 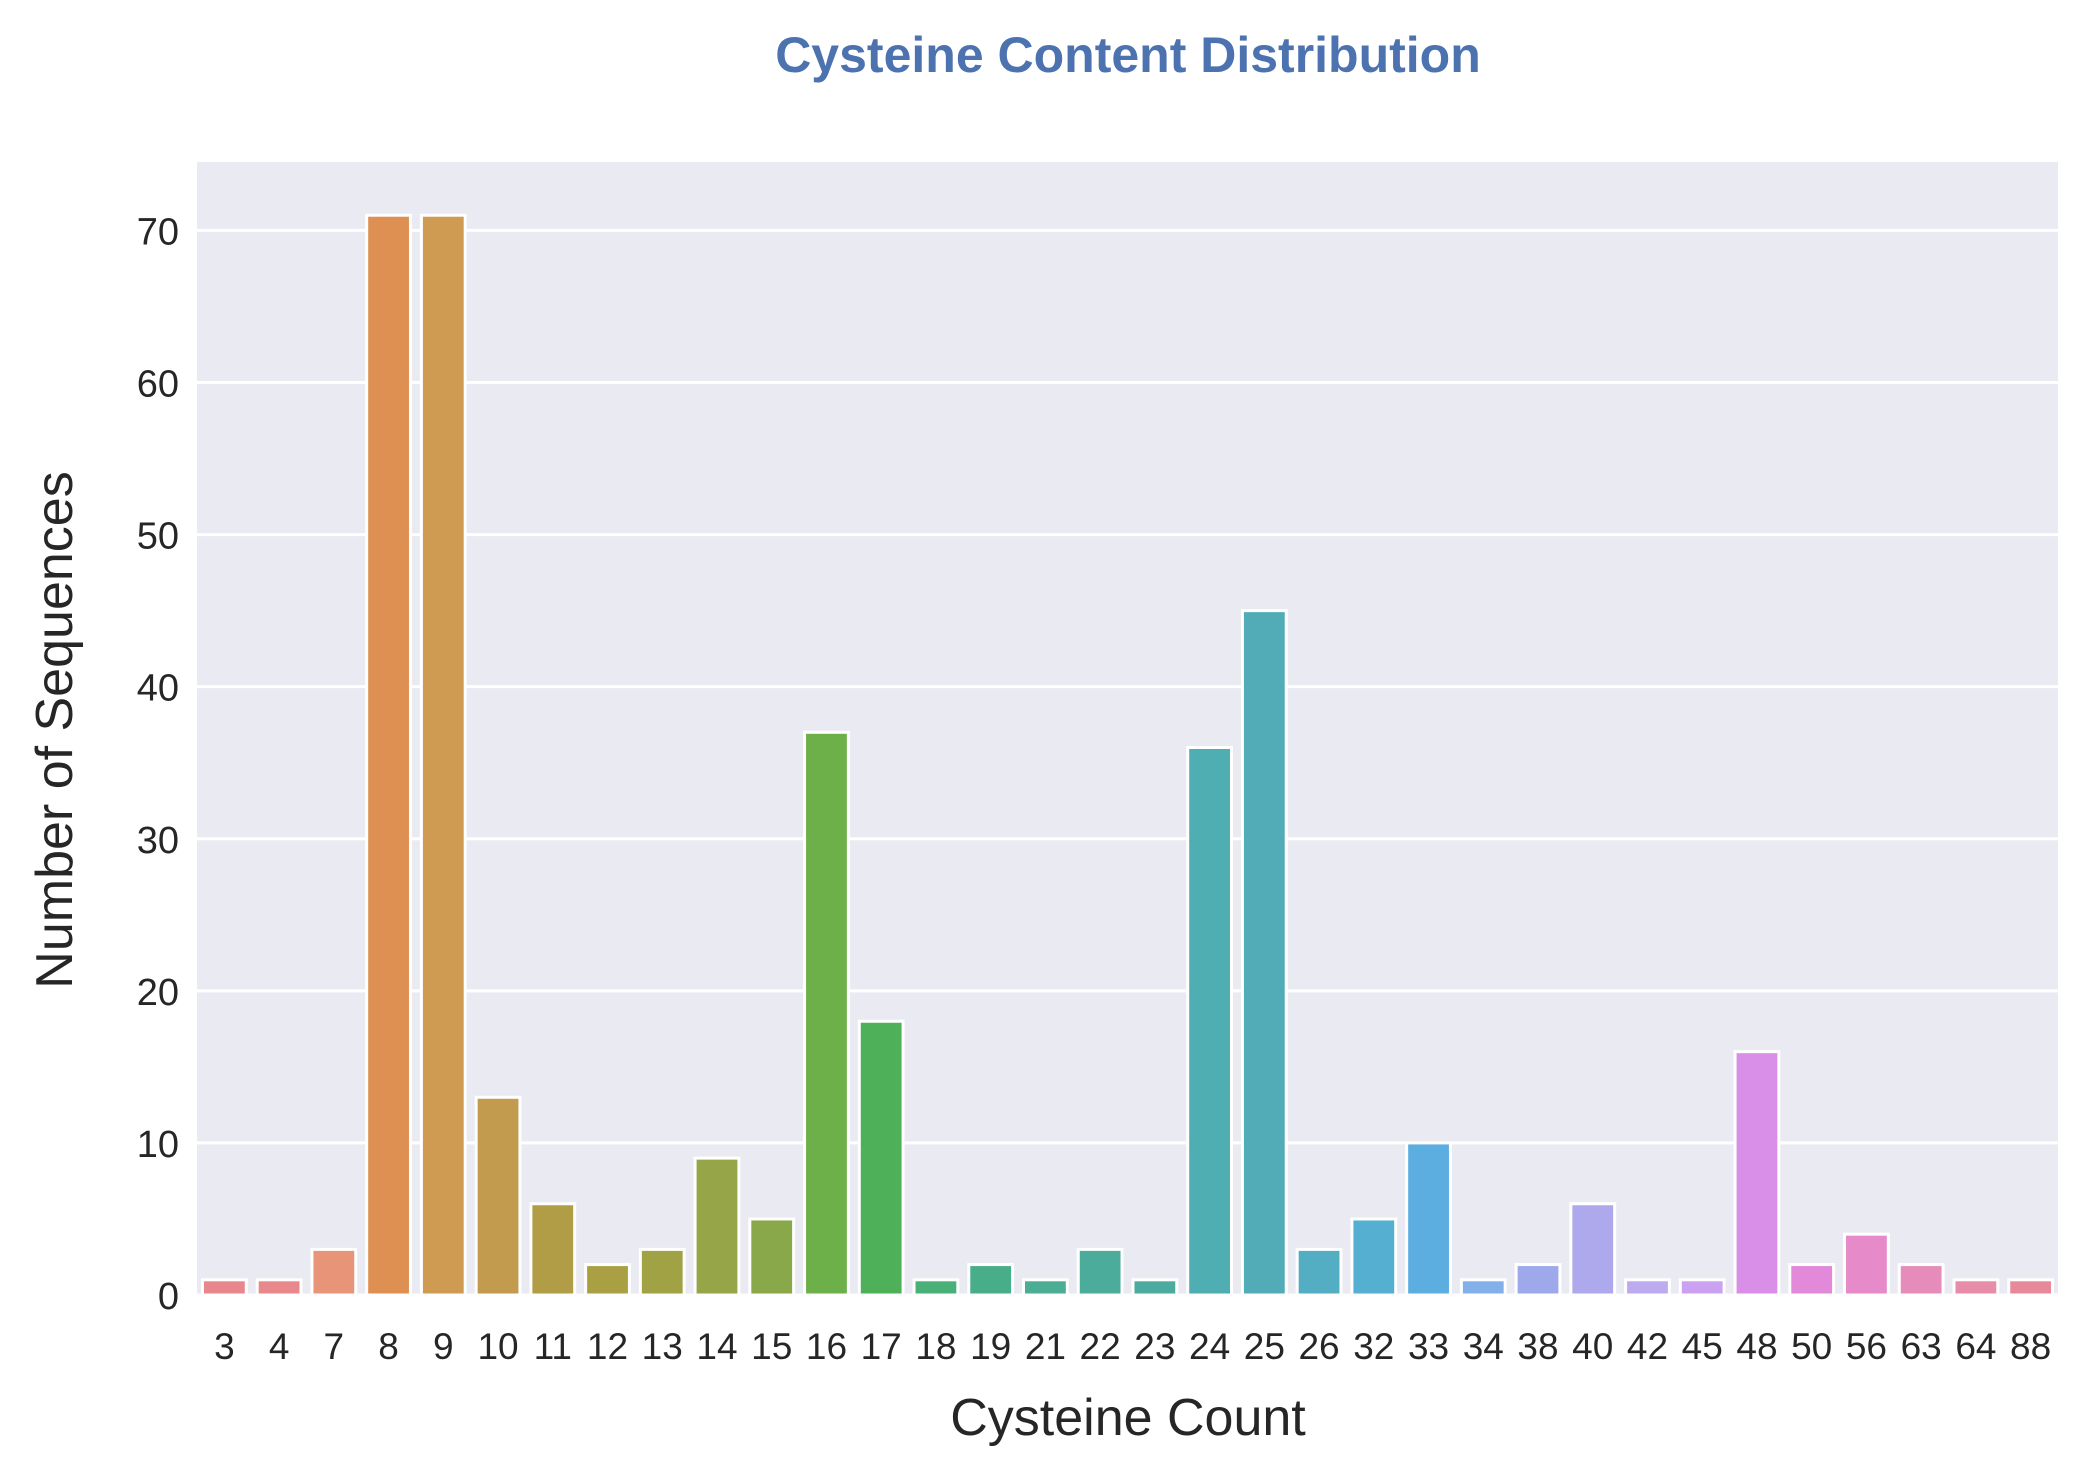 What do you see at coordinates (1128, 1418) in the screenshot?
I see `x-axis-label: Cysteine Count` at bounding box center [1128, 1418].